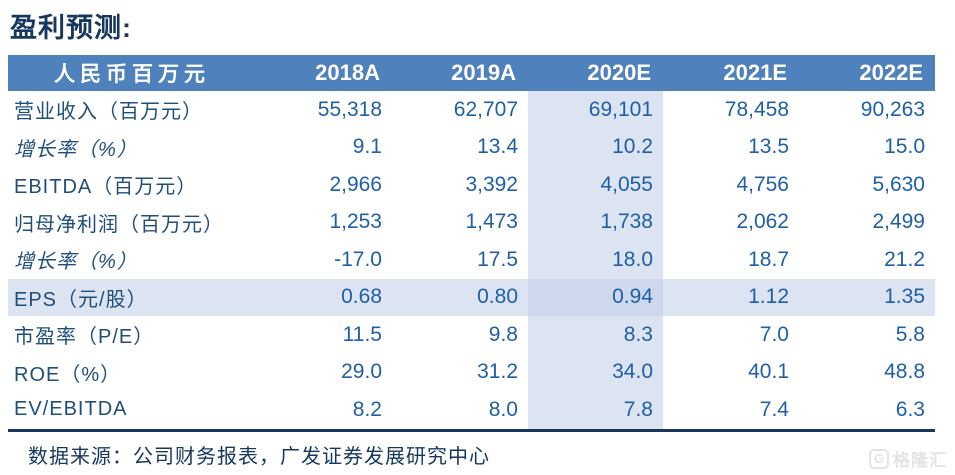  What do you see at coordinates (460, 110) in the screenshot?
I see `cell-value: 62,707` at bounding box center [460, 110].